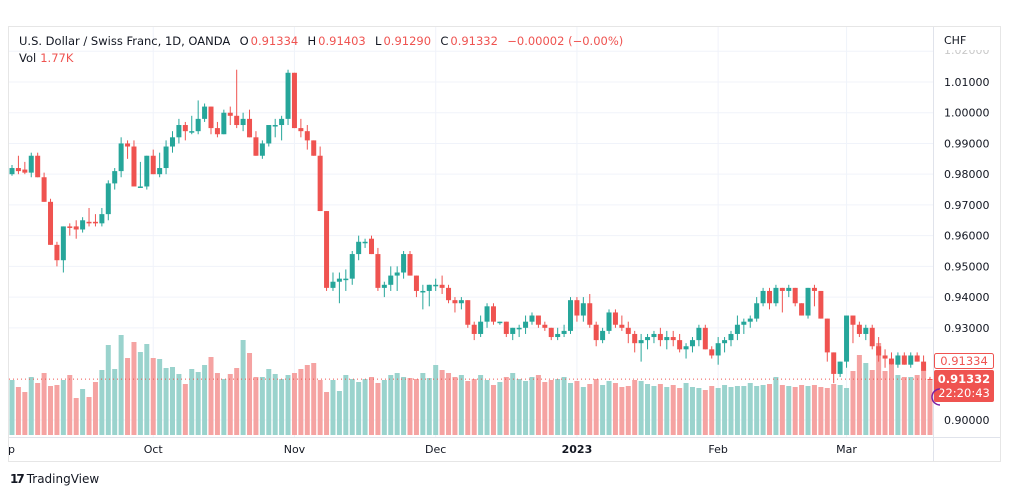  I want to click on tradingview-footer: 17 TradingView, so click(54, 479).